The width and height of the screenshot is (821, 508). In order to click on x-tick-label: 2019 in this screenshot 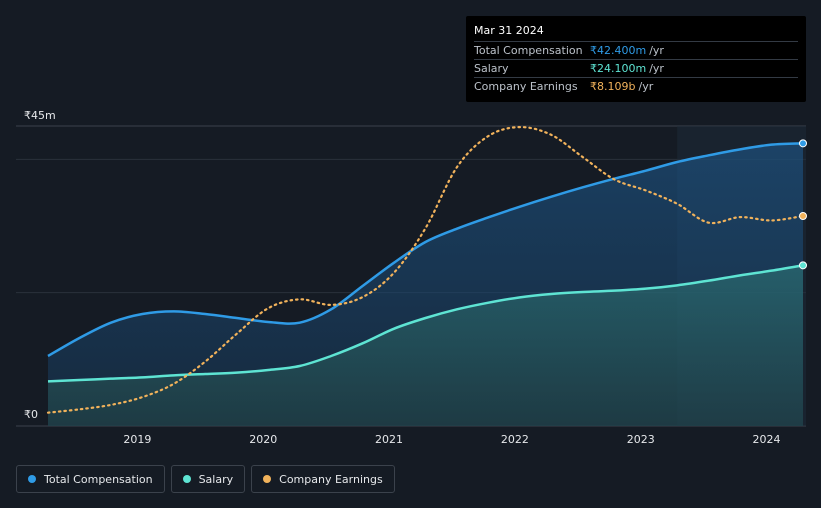, I will do `click(137, 439)`.